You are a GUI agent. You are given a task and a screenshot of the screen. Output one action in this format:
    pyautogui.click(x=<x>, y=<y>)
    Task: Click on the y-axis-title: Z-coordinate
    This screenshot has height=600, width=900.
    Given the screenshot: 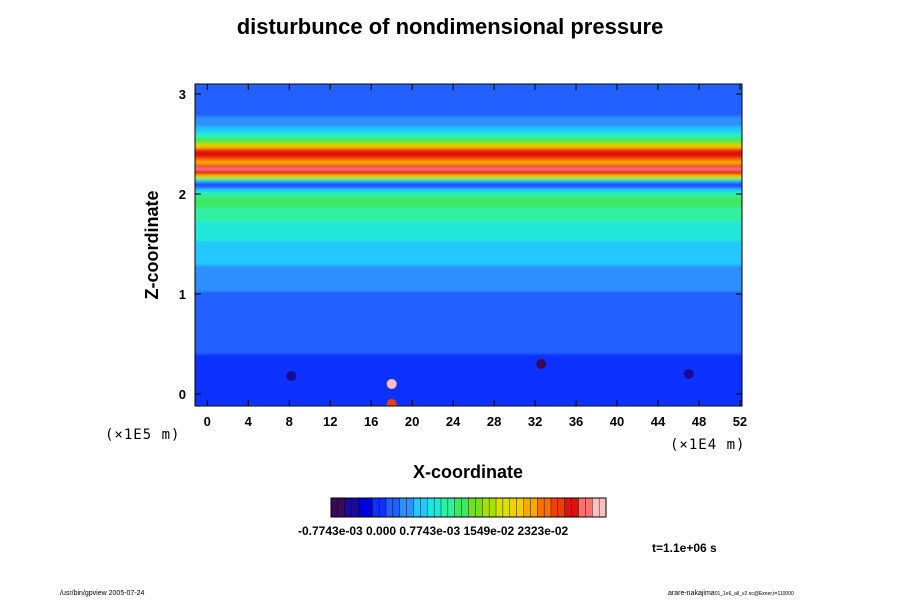 What is the action you would take?
    pyautogui.click(x=152, y=244)
    